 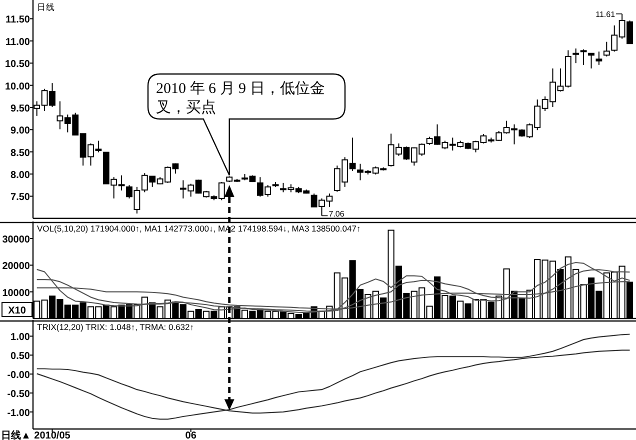 I want to click on y-tick-label: 10000, so click(x=16, y=293).